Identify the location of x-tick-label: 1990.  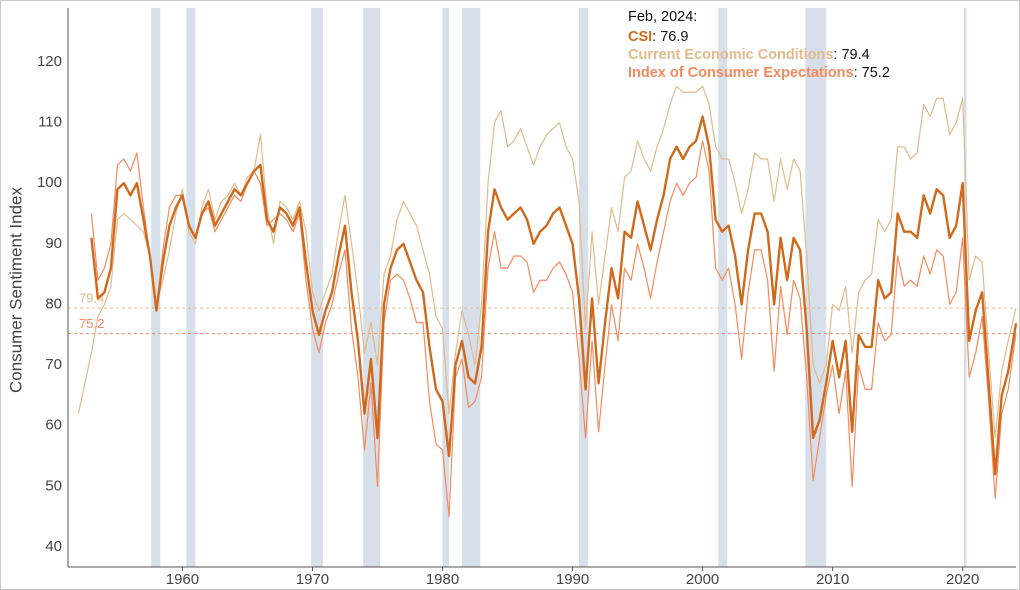
(572, 579).